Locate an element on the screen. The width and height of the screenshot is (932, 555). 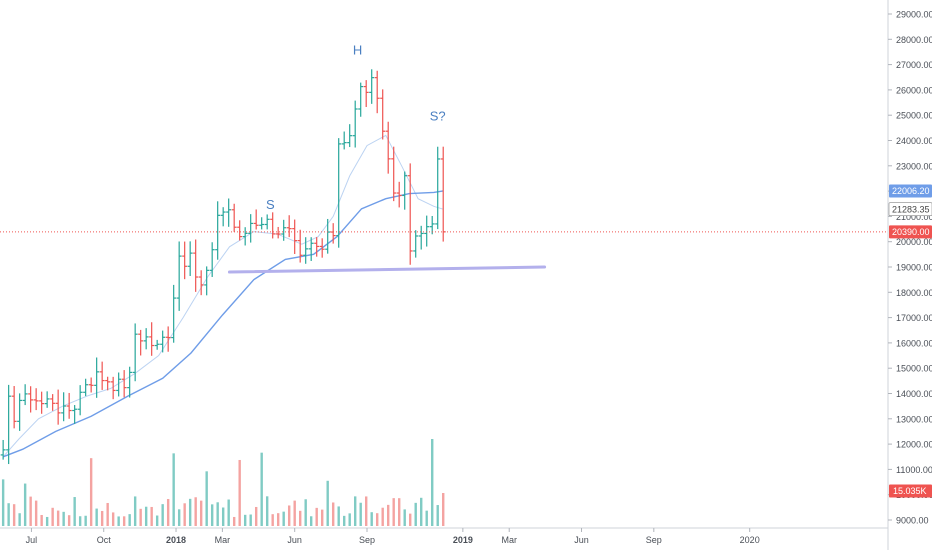
x-axis-tick-label: 2020 is located at coordinates (750, 540).